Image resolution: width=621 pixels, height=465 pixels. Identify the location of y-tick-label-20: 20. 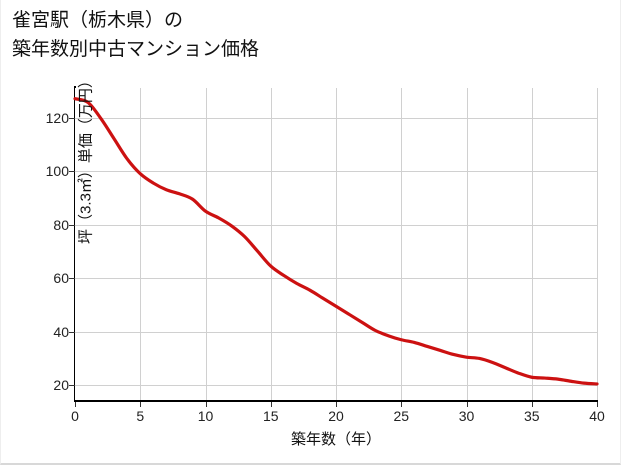
(61, 385).